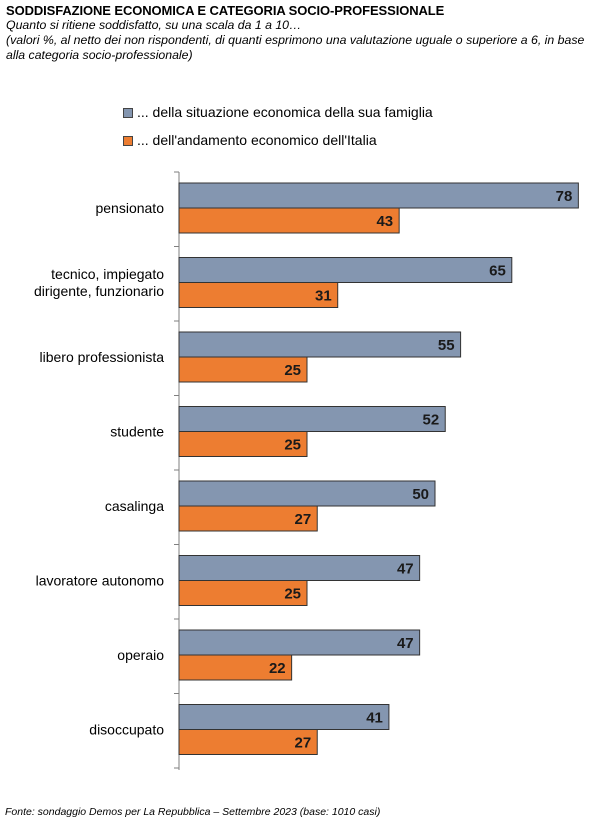  Describe the element at coordinates (323, 296) in the screenshot. I see `value-label-italia: 31` at that location.